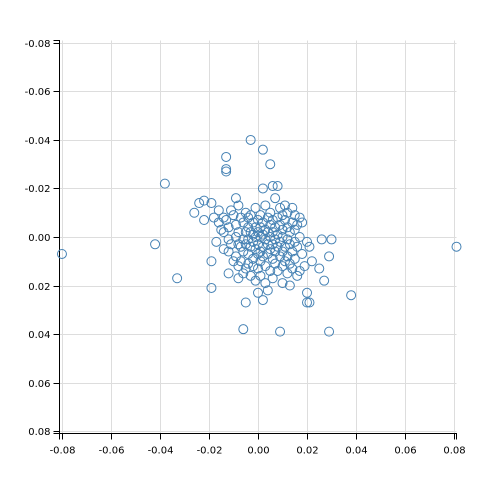 The image size is (502, 483). Describe the element at coordinates (210, 451) in the screenshot. I see `x-tick-label: -0.02` at that location.